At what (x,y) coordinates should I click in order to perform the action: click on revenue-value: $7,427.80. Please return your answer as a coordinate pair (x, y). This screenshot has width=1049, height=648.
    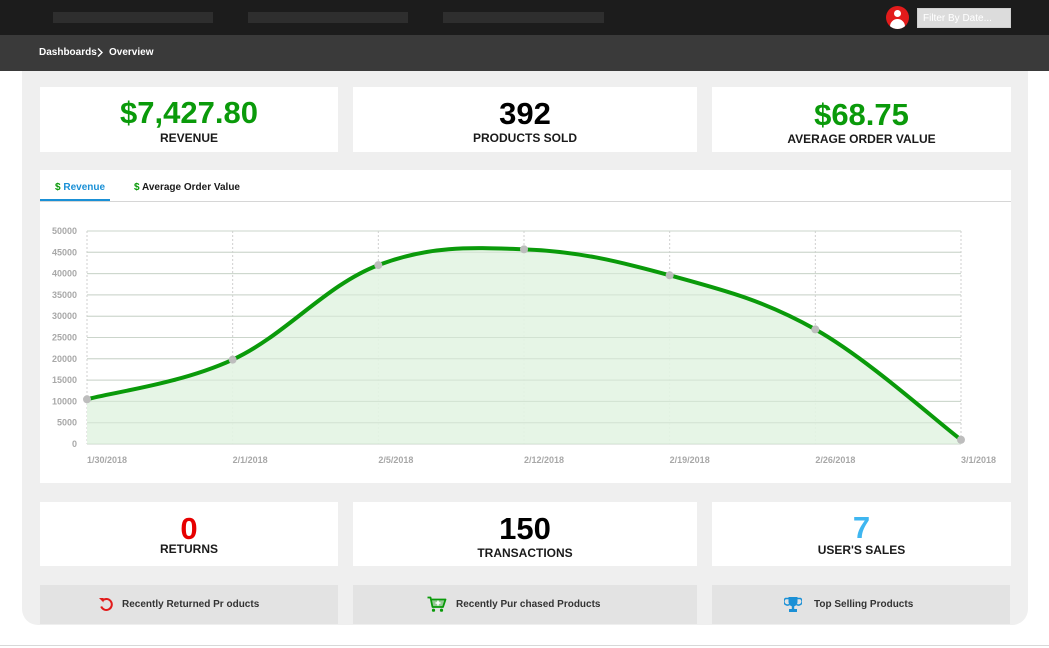
    Looking at the image, I should click on (189, 112).